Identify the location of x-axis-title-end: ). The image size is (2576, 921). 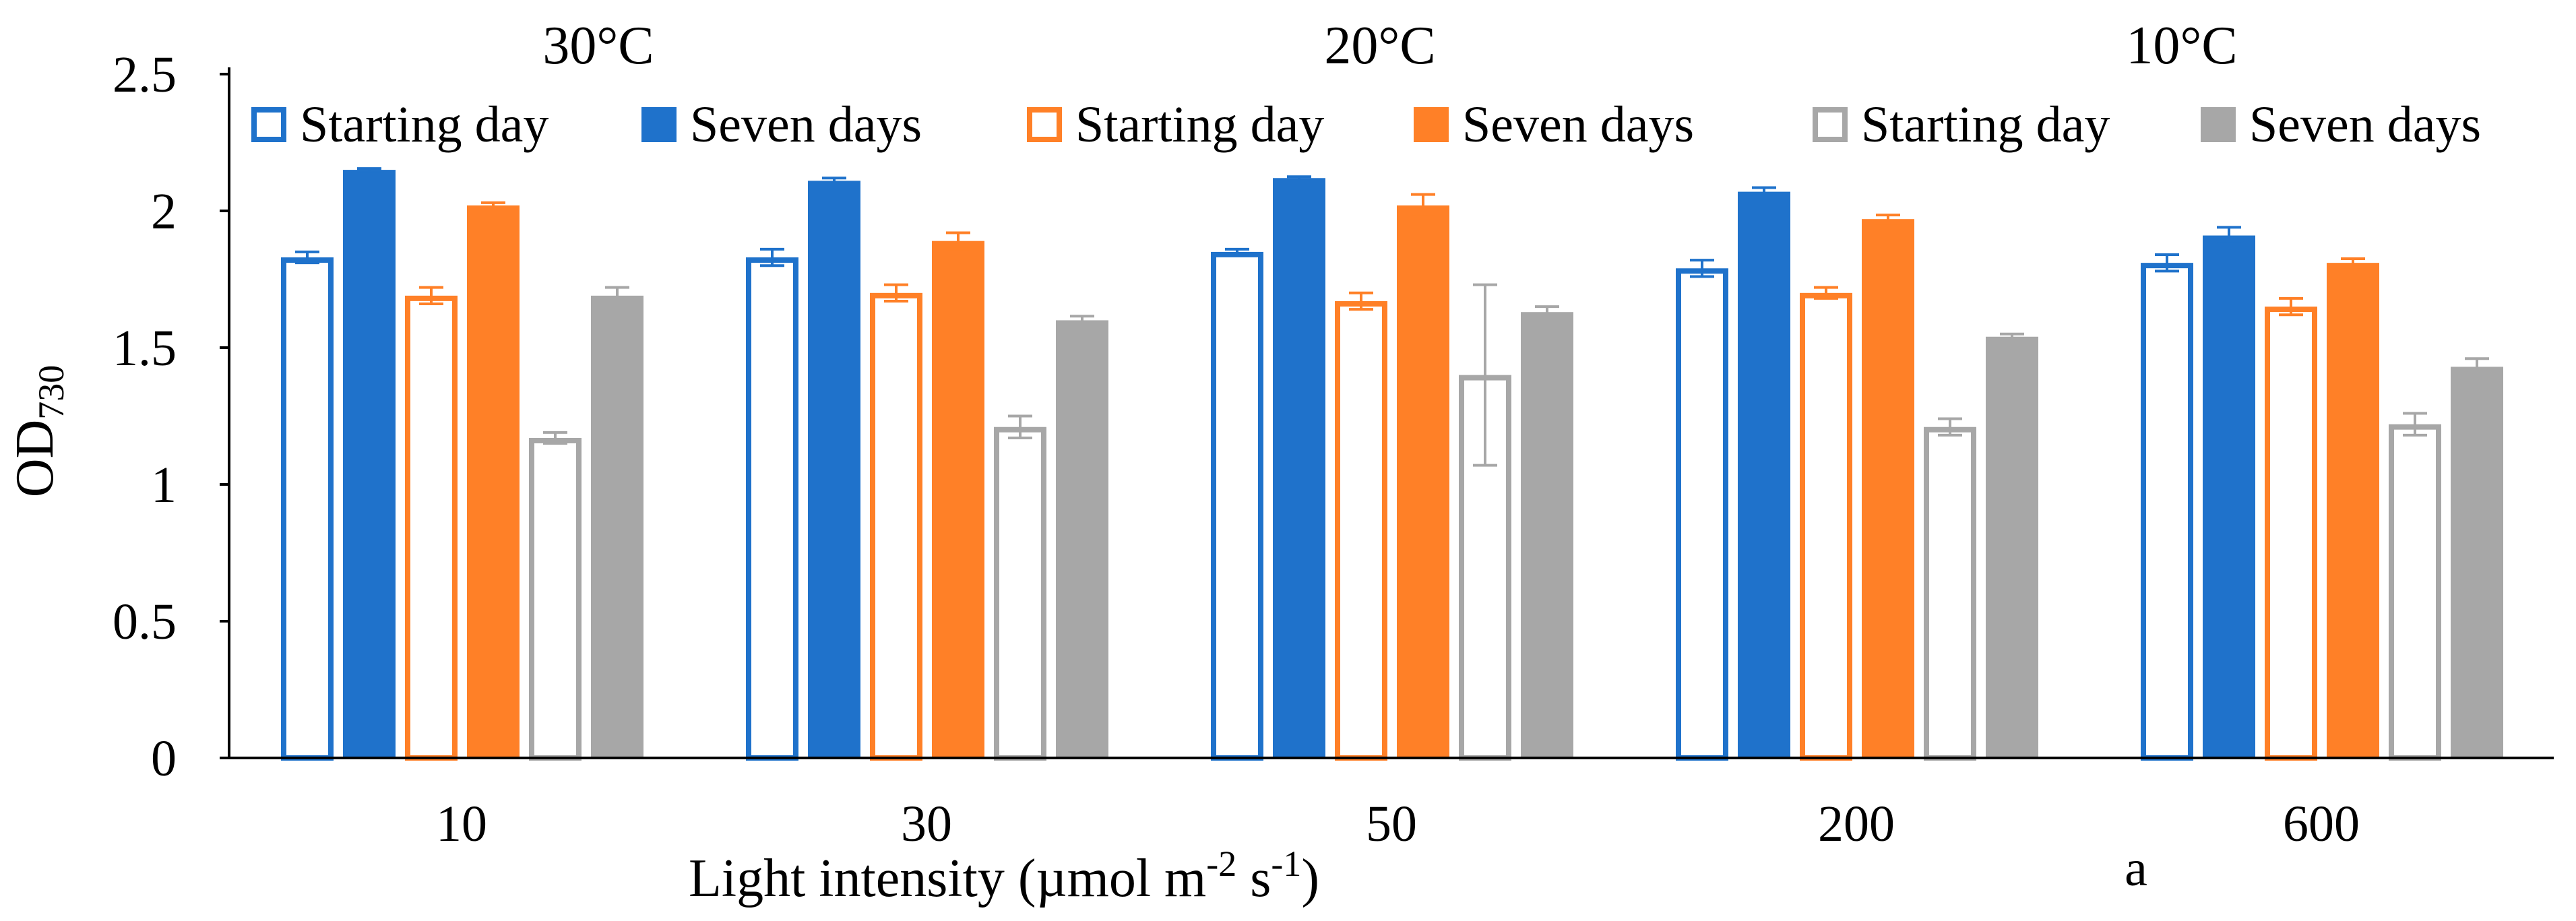
(1310, 878).